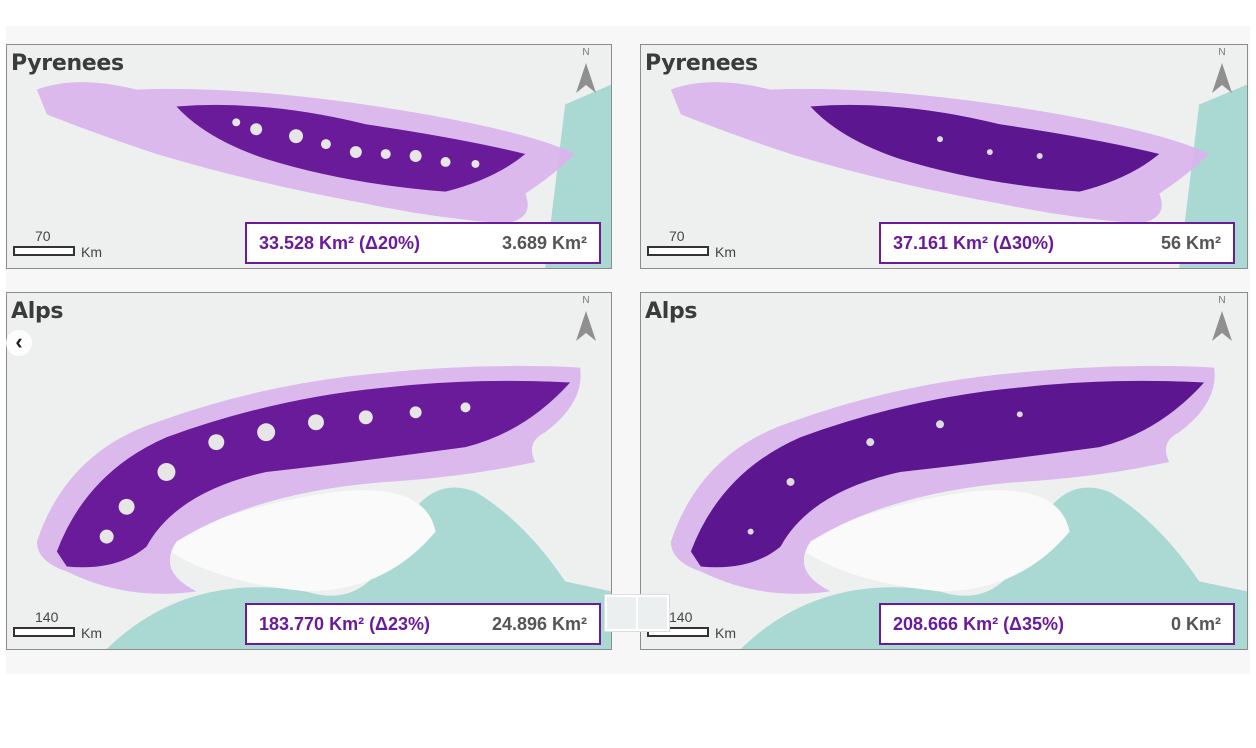 This screenshot has height=748, width=1256. I want to click on stat-secondary: 24.896 Km², so click(539, 624).